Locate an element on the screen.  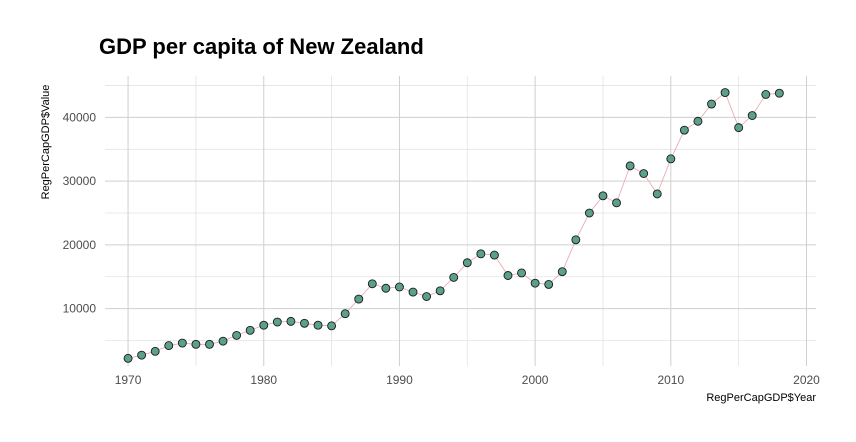
x-axis-title: RegPerCapGDP$Year is located at coordinates (761, 398).